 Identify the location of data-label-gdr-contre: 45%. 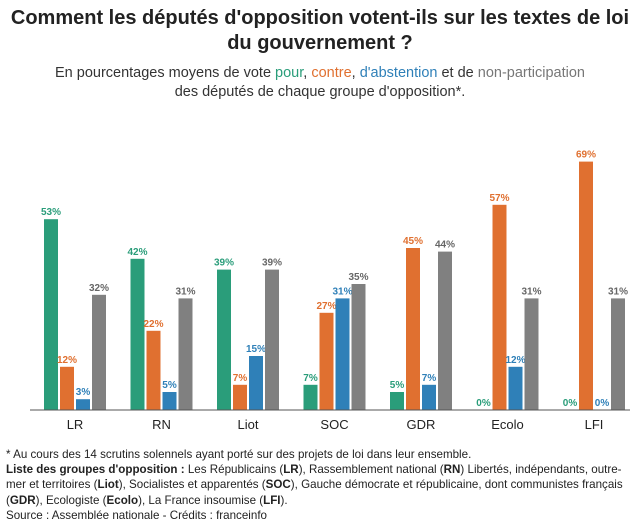
(413, 241).